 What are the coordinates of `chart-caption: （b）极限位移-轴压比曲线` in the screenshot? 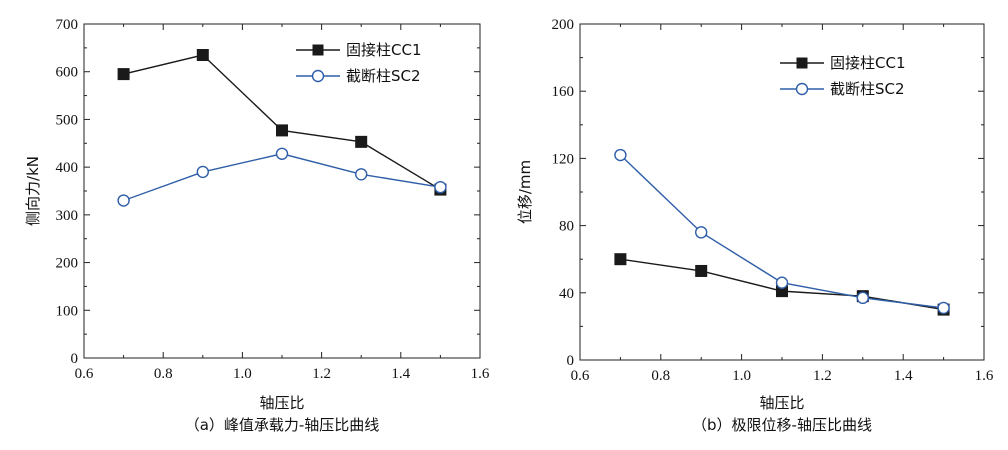 It's located at (782, 425).